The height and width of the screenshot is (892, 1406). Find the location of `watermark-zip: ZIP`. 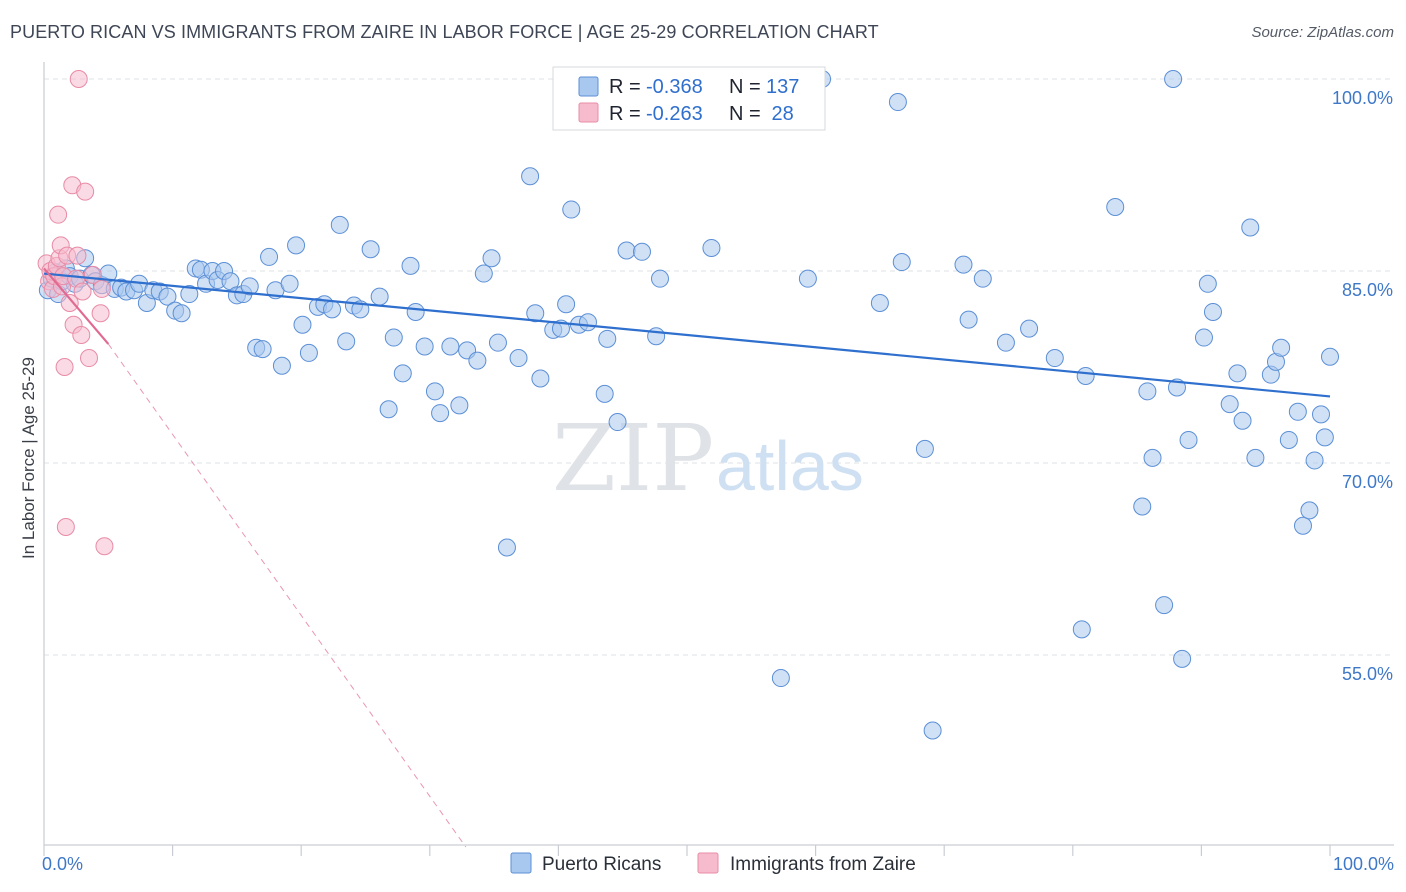

watermark-zip: ZIP is located at coordinates (633, 458).